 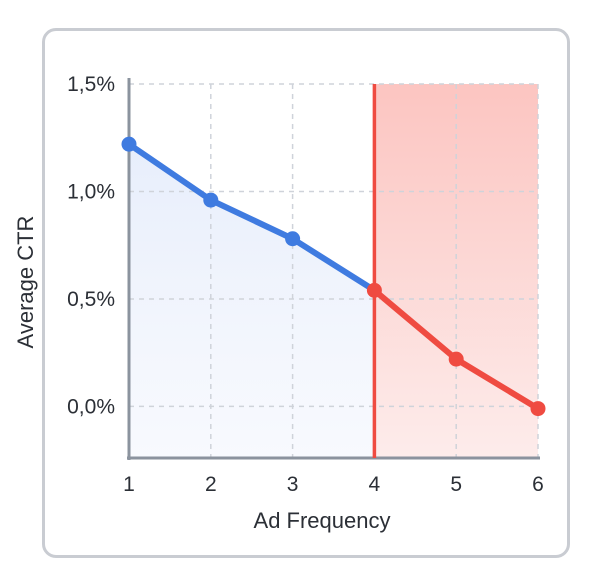 What do you see at coordinates (538, 484) in the screenshot?
I see `x-tick-label: 6` at bounding box center [538, 484].